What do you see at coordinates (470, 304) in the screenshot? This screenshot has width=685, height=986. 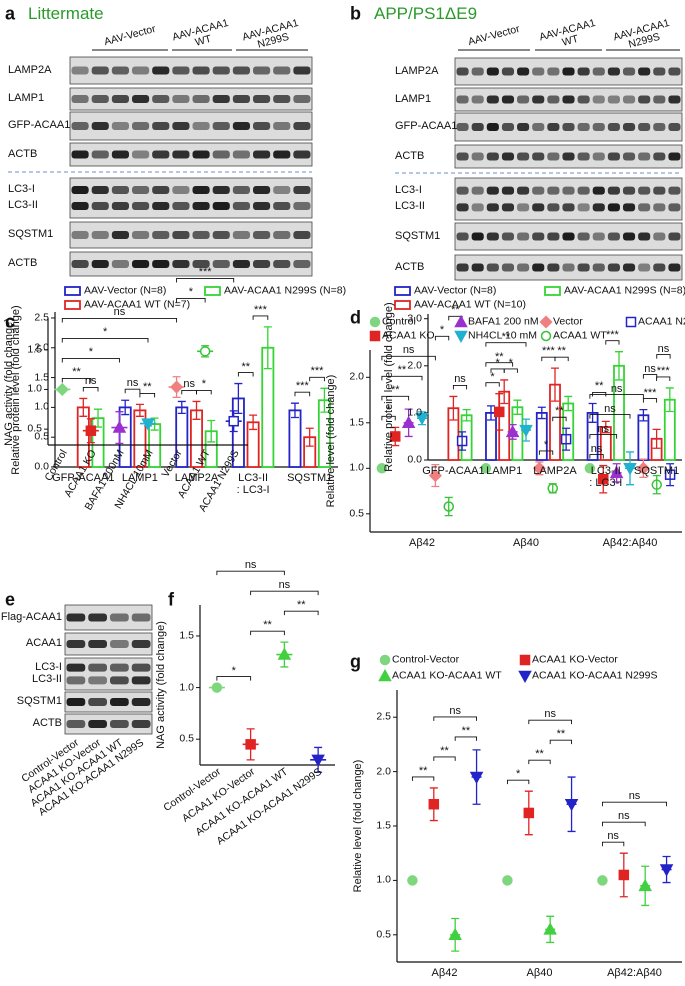 I see `legend-label: AAV-ACAA1 WT (N=10)` at bounding box center [470, 304].